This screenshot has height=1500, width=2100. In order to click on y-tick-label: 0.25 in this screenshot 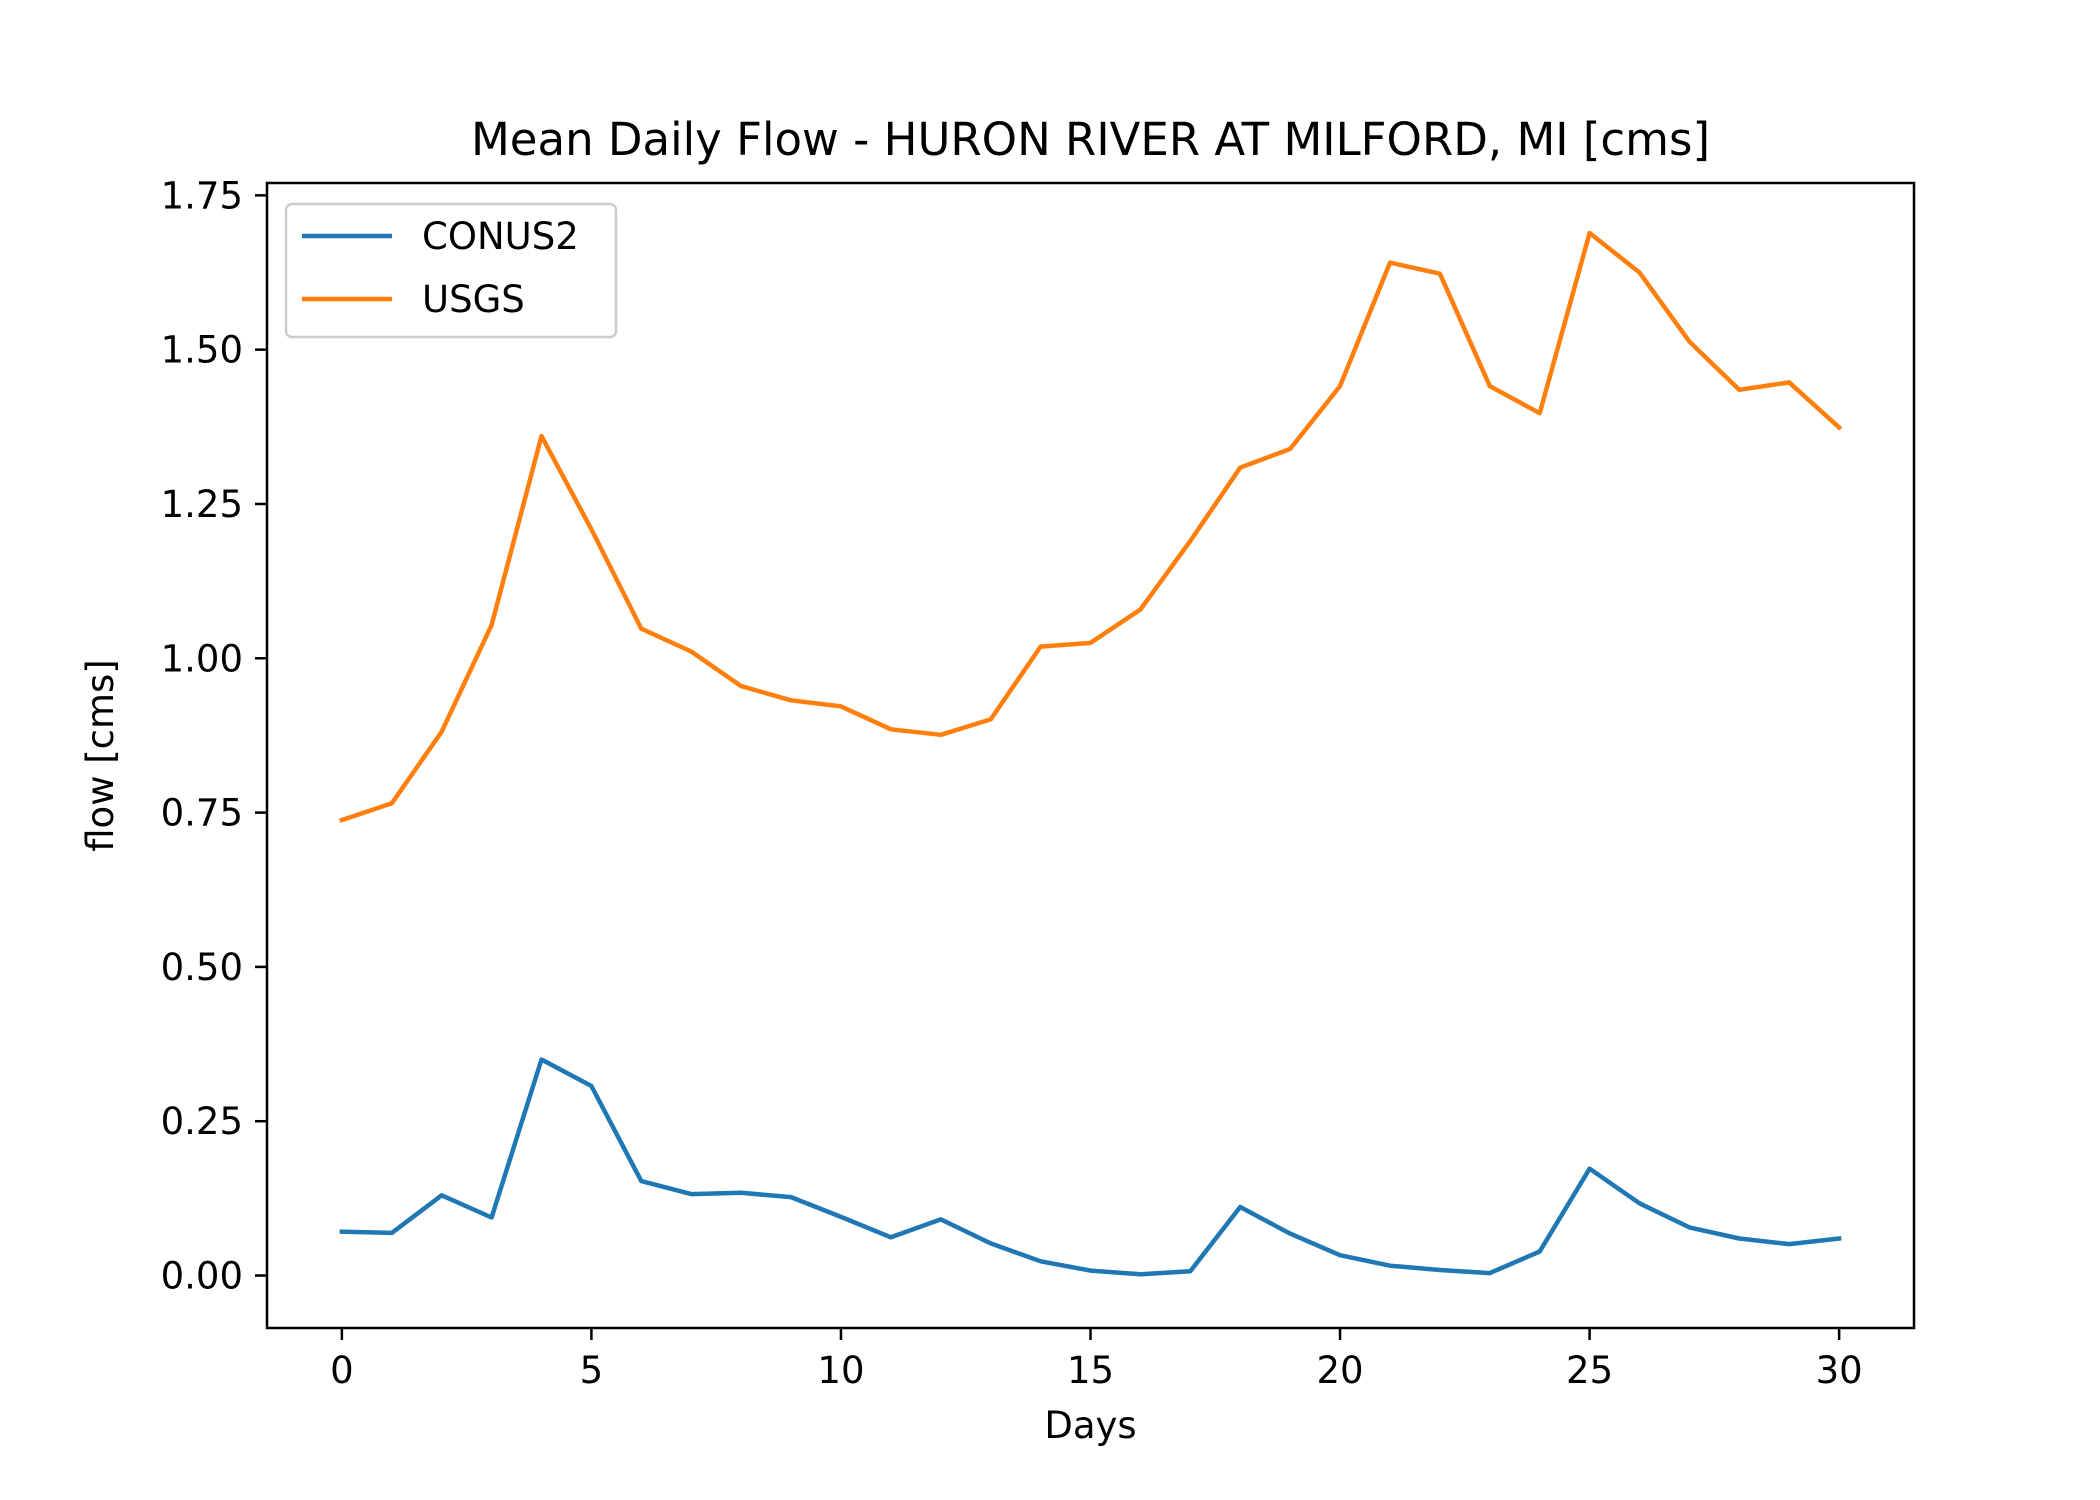, I will do `click(202, 1121)`.